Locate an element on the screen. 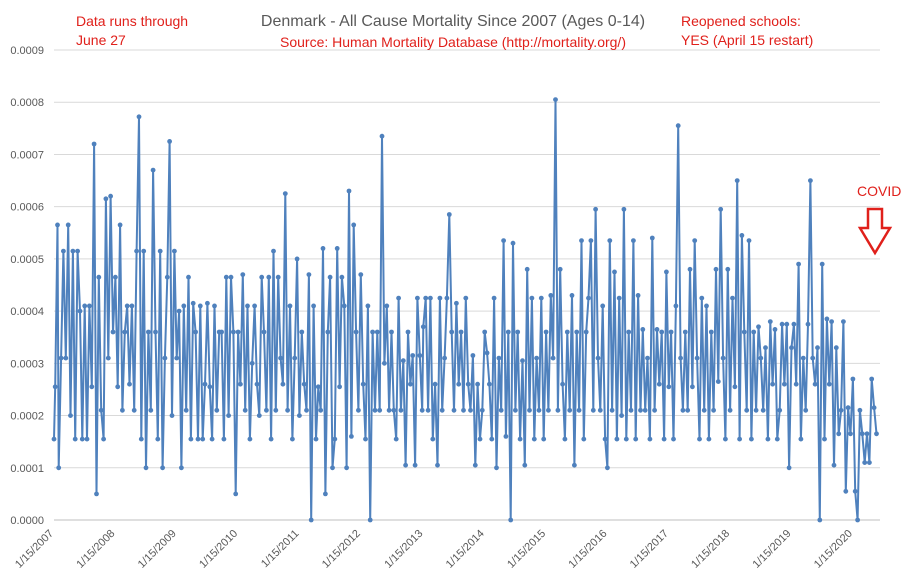 Image resolution: width=906 pixels, height=585 pixels. x-tick-label: 1/15/2019 is located at coordinates (772, 549).